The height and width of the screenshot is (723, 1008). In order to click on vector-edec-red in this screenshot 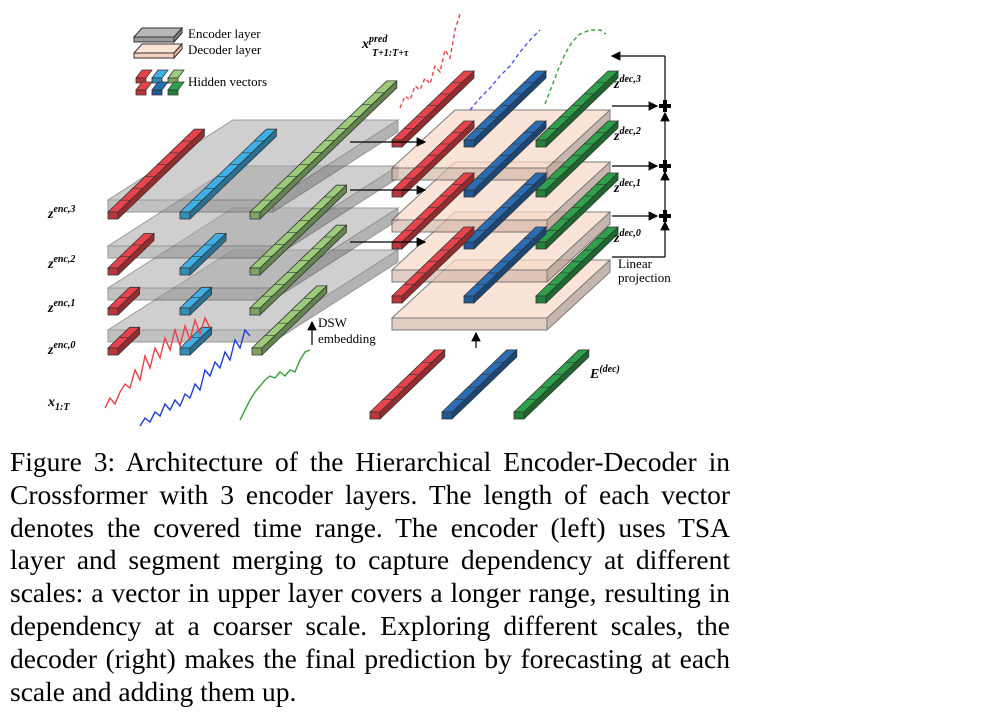, I will do `click(407, 384)`.